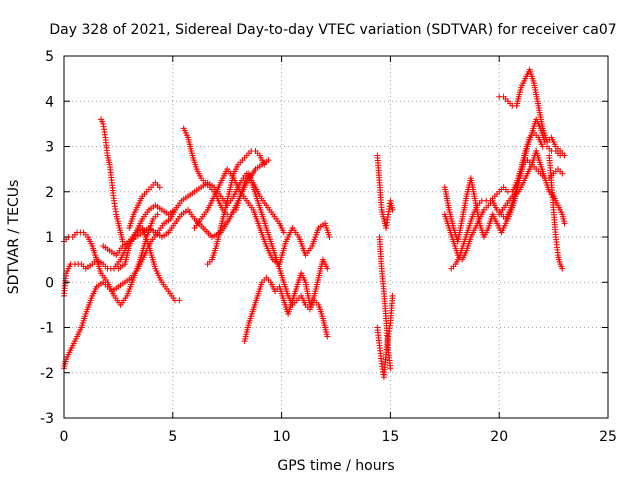 Image resolution: width=640 pixels, height=485 pixels. What do you see at coordinates (47, 419) in the screenshot?
I see `y-tick-label: -3` at bounding box center [47, 419].